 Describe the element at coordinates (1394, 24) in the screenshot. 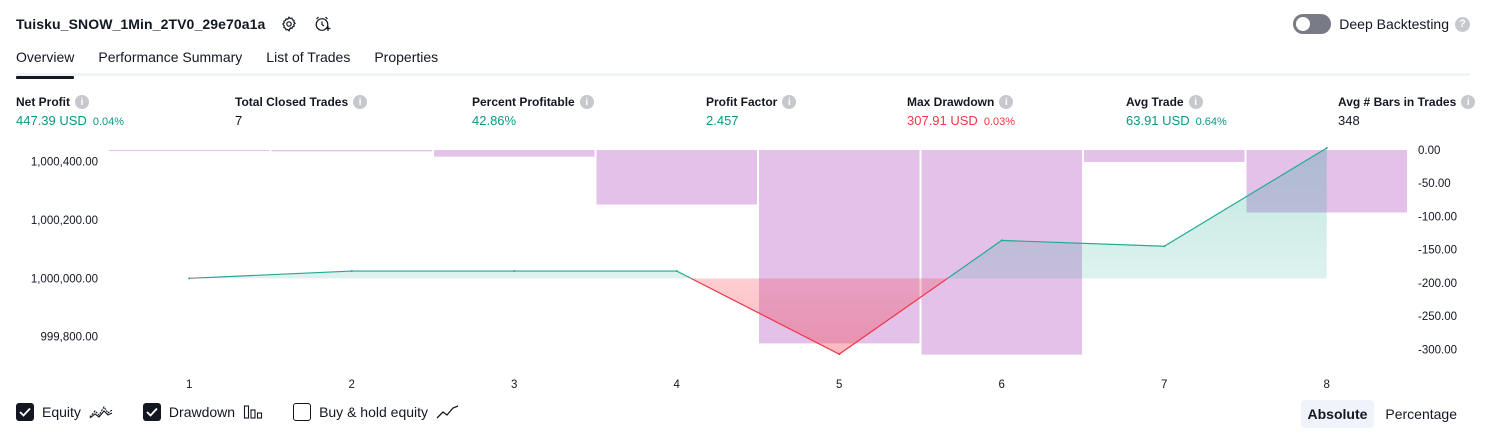

I see `deep-backtesting-label: Deep Backtesting` at that location.